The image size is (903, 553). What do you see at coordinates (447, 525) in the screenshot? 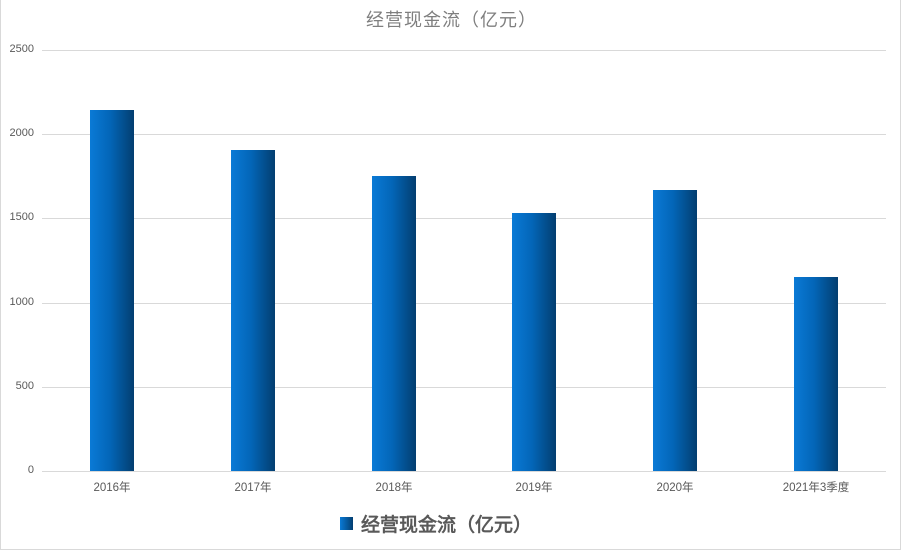
I see `legend-label: 经营现金流（亿元）` at bounding box center [447, 525].